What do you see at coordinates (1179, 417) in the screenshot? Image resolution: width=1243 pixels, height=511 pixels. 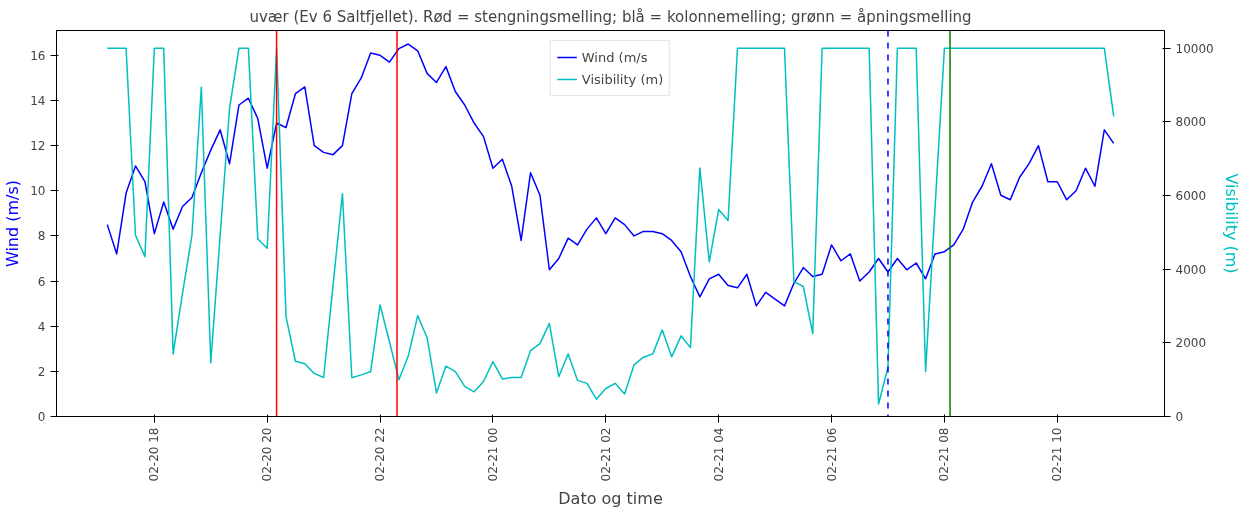 I see `y2-tick-label: 0` at bounding box center [1179, 417].